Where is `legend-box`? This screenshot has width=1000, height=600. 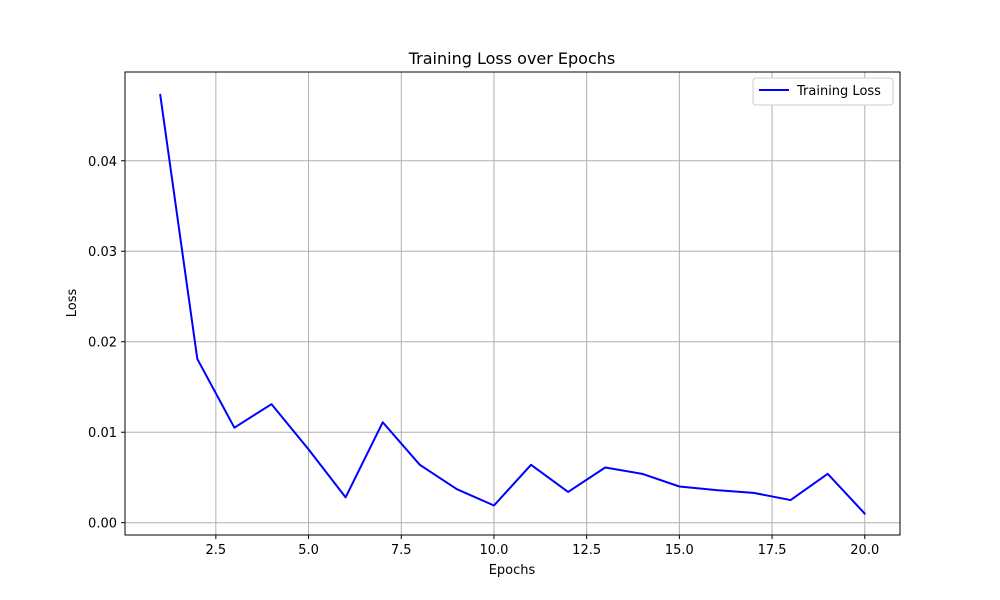 legend-box is located at coordinates (823, 91).